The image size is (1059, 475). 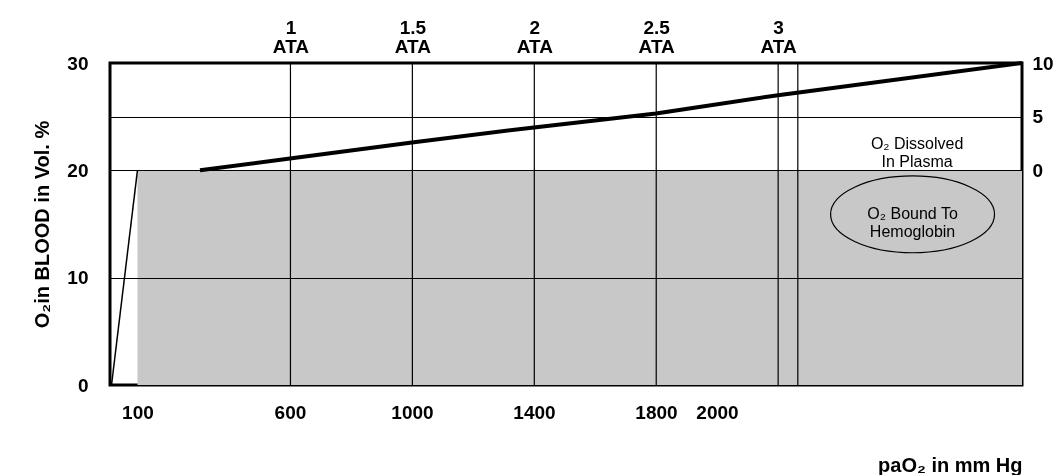 What do you see at coordinates (83, 385) in the screenshot?
I see `y-tick-label: 0` at bounding box center [83, 385].